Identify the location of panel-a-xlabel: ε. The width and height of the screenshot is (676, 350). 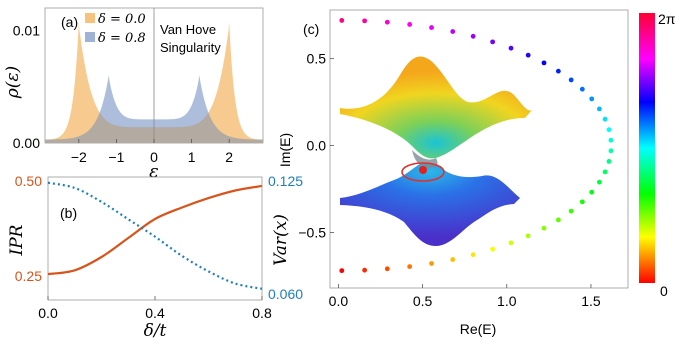
(154, 171).